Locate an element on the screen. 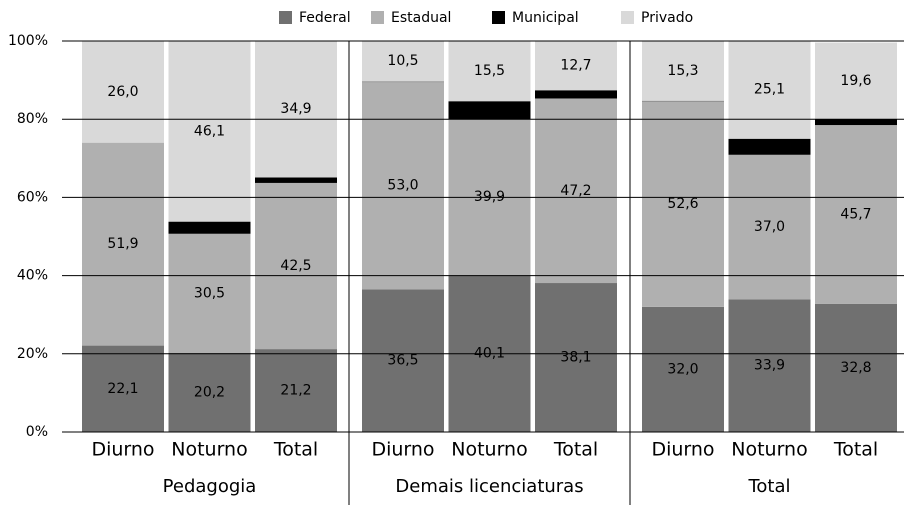 This screenshot has width=904, height=505. y-tick-label: 100% is located at coordinates (28, 41).